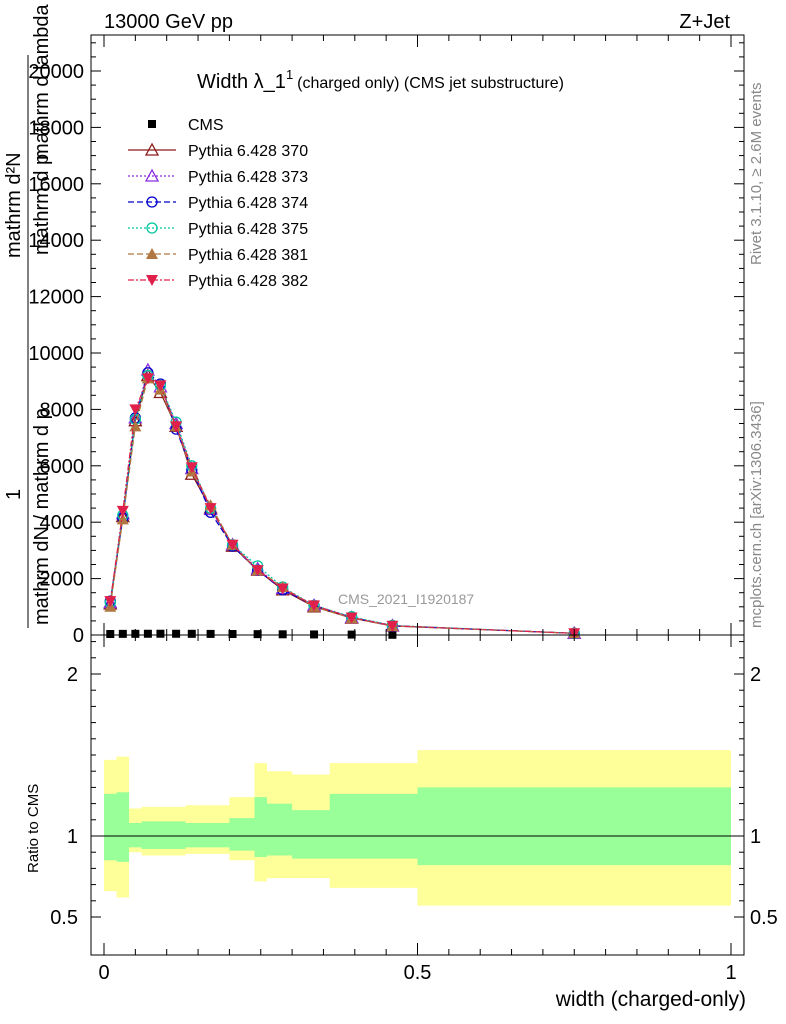 The width and height of the screenshot is (786, 1024). I want to click on x-axis-label: width (charged-only), so click(650, 999).